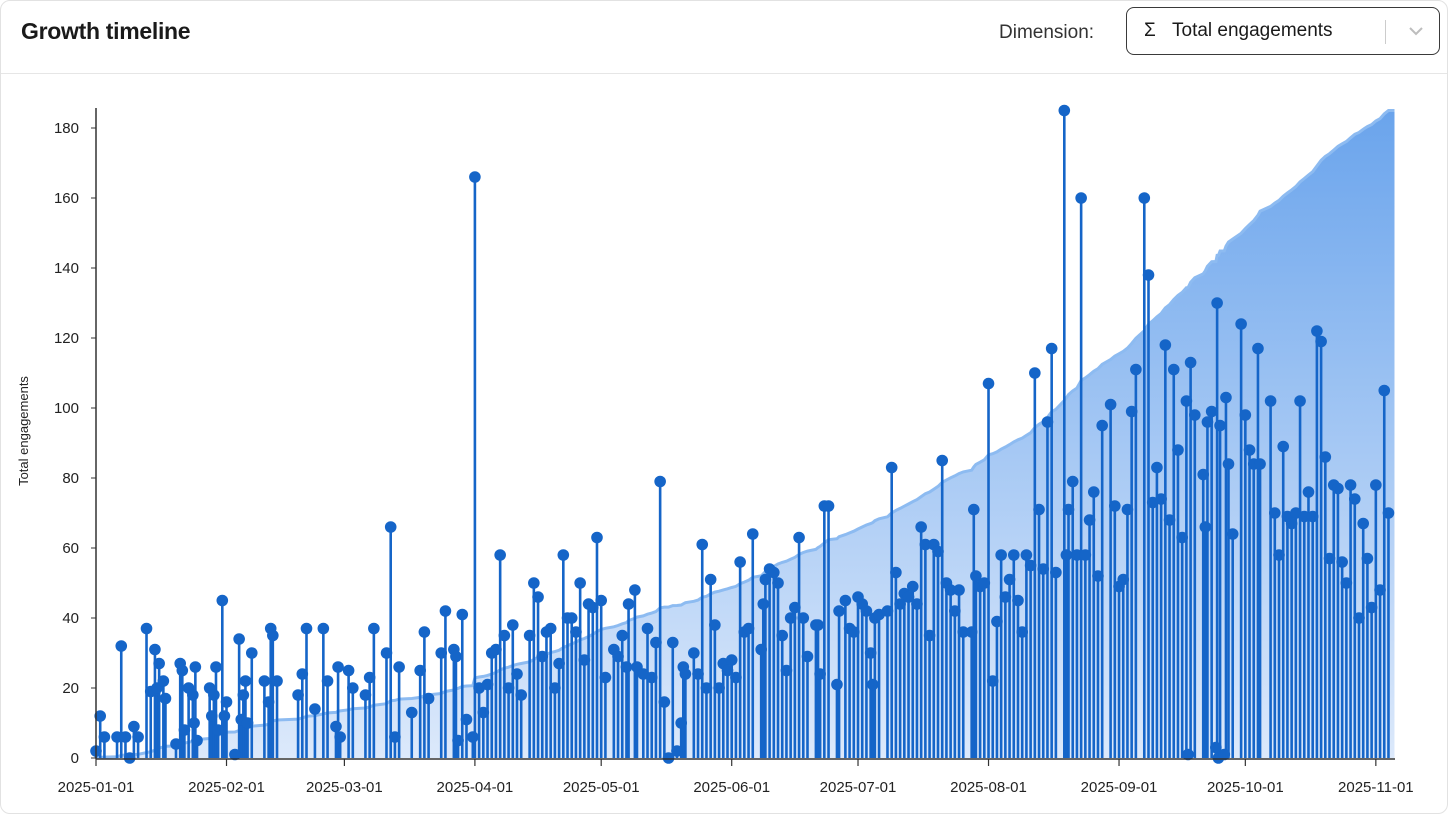 This screenshot has height=814, width=1448. I want to click on y-axis-label: Total engagements, so click(23, 431).